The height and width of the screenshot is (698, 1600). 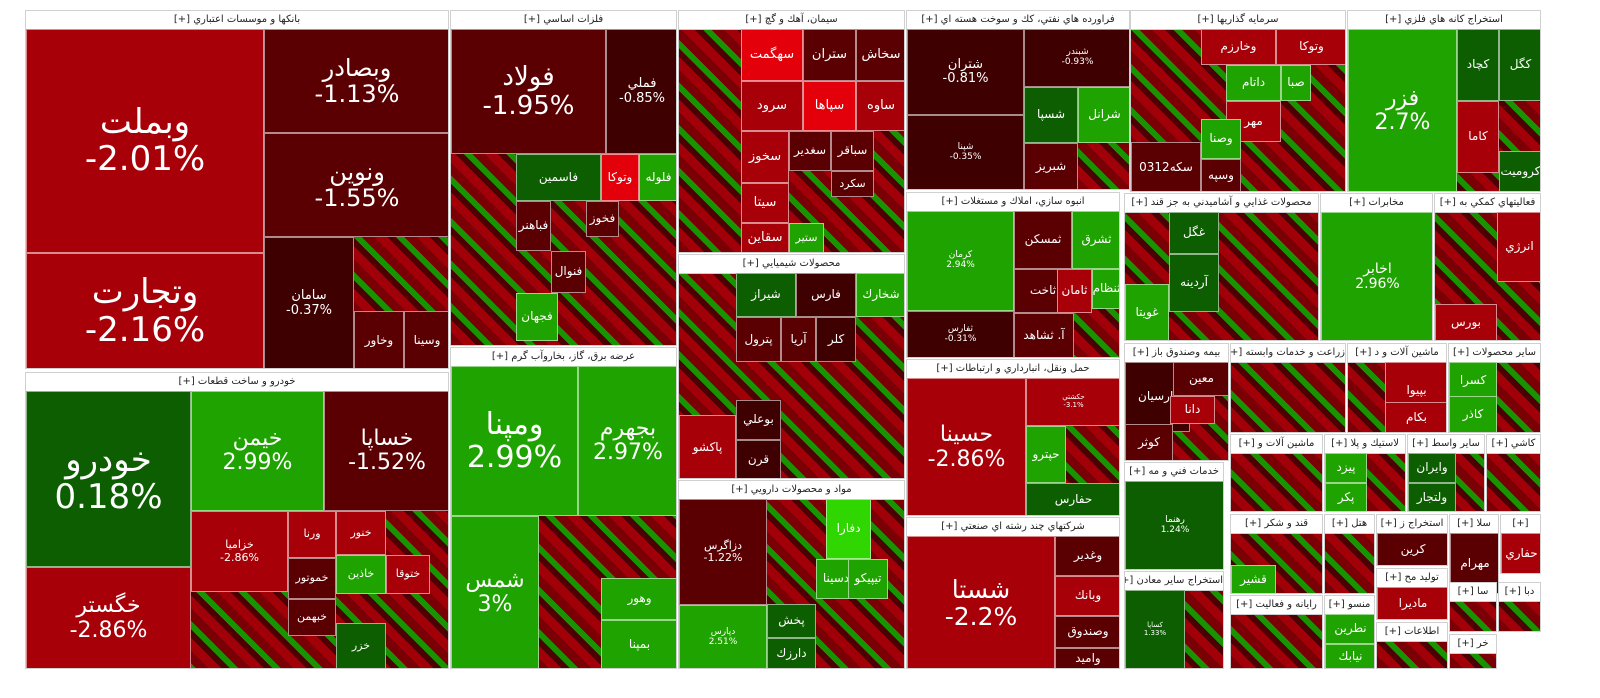 What do you see at coordinates (1296, 83) in the screenshot?
I see `tile-11-2: صبا` at bounding box center [1296, 83].